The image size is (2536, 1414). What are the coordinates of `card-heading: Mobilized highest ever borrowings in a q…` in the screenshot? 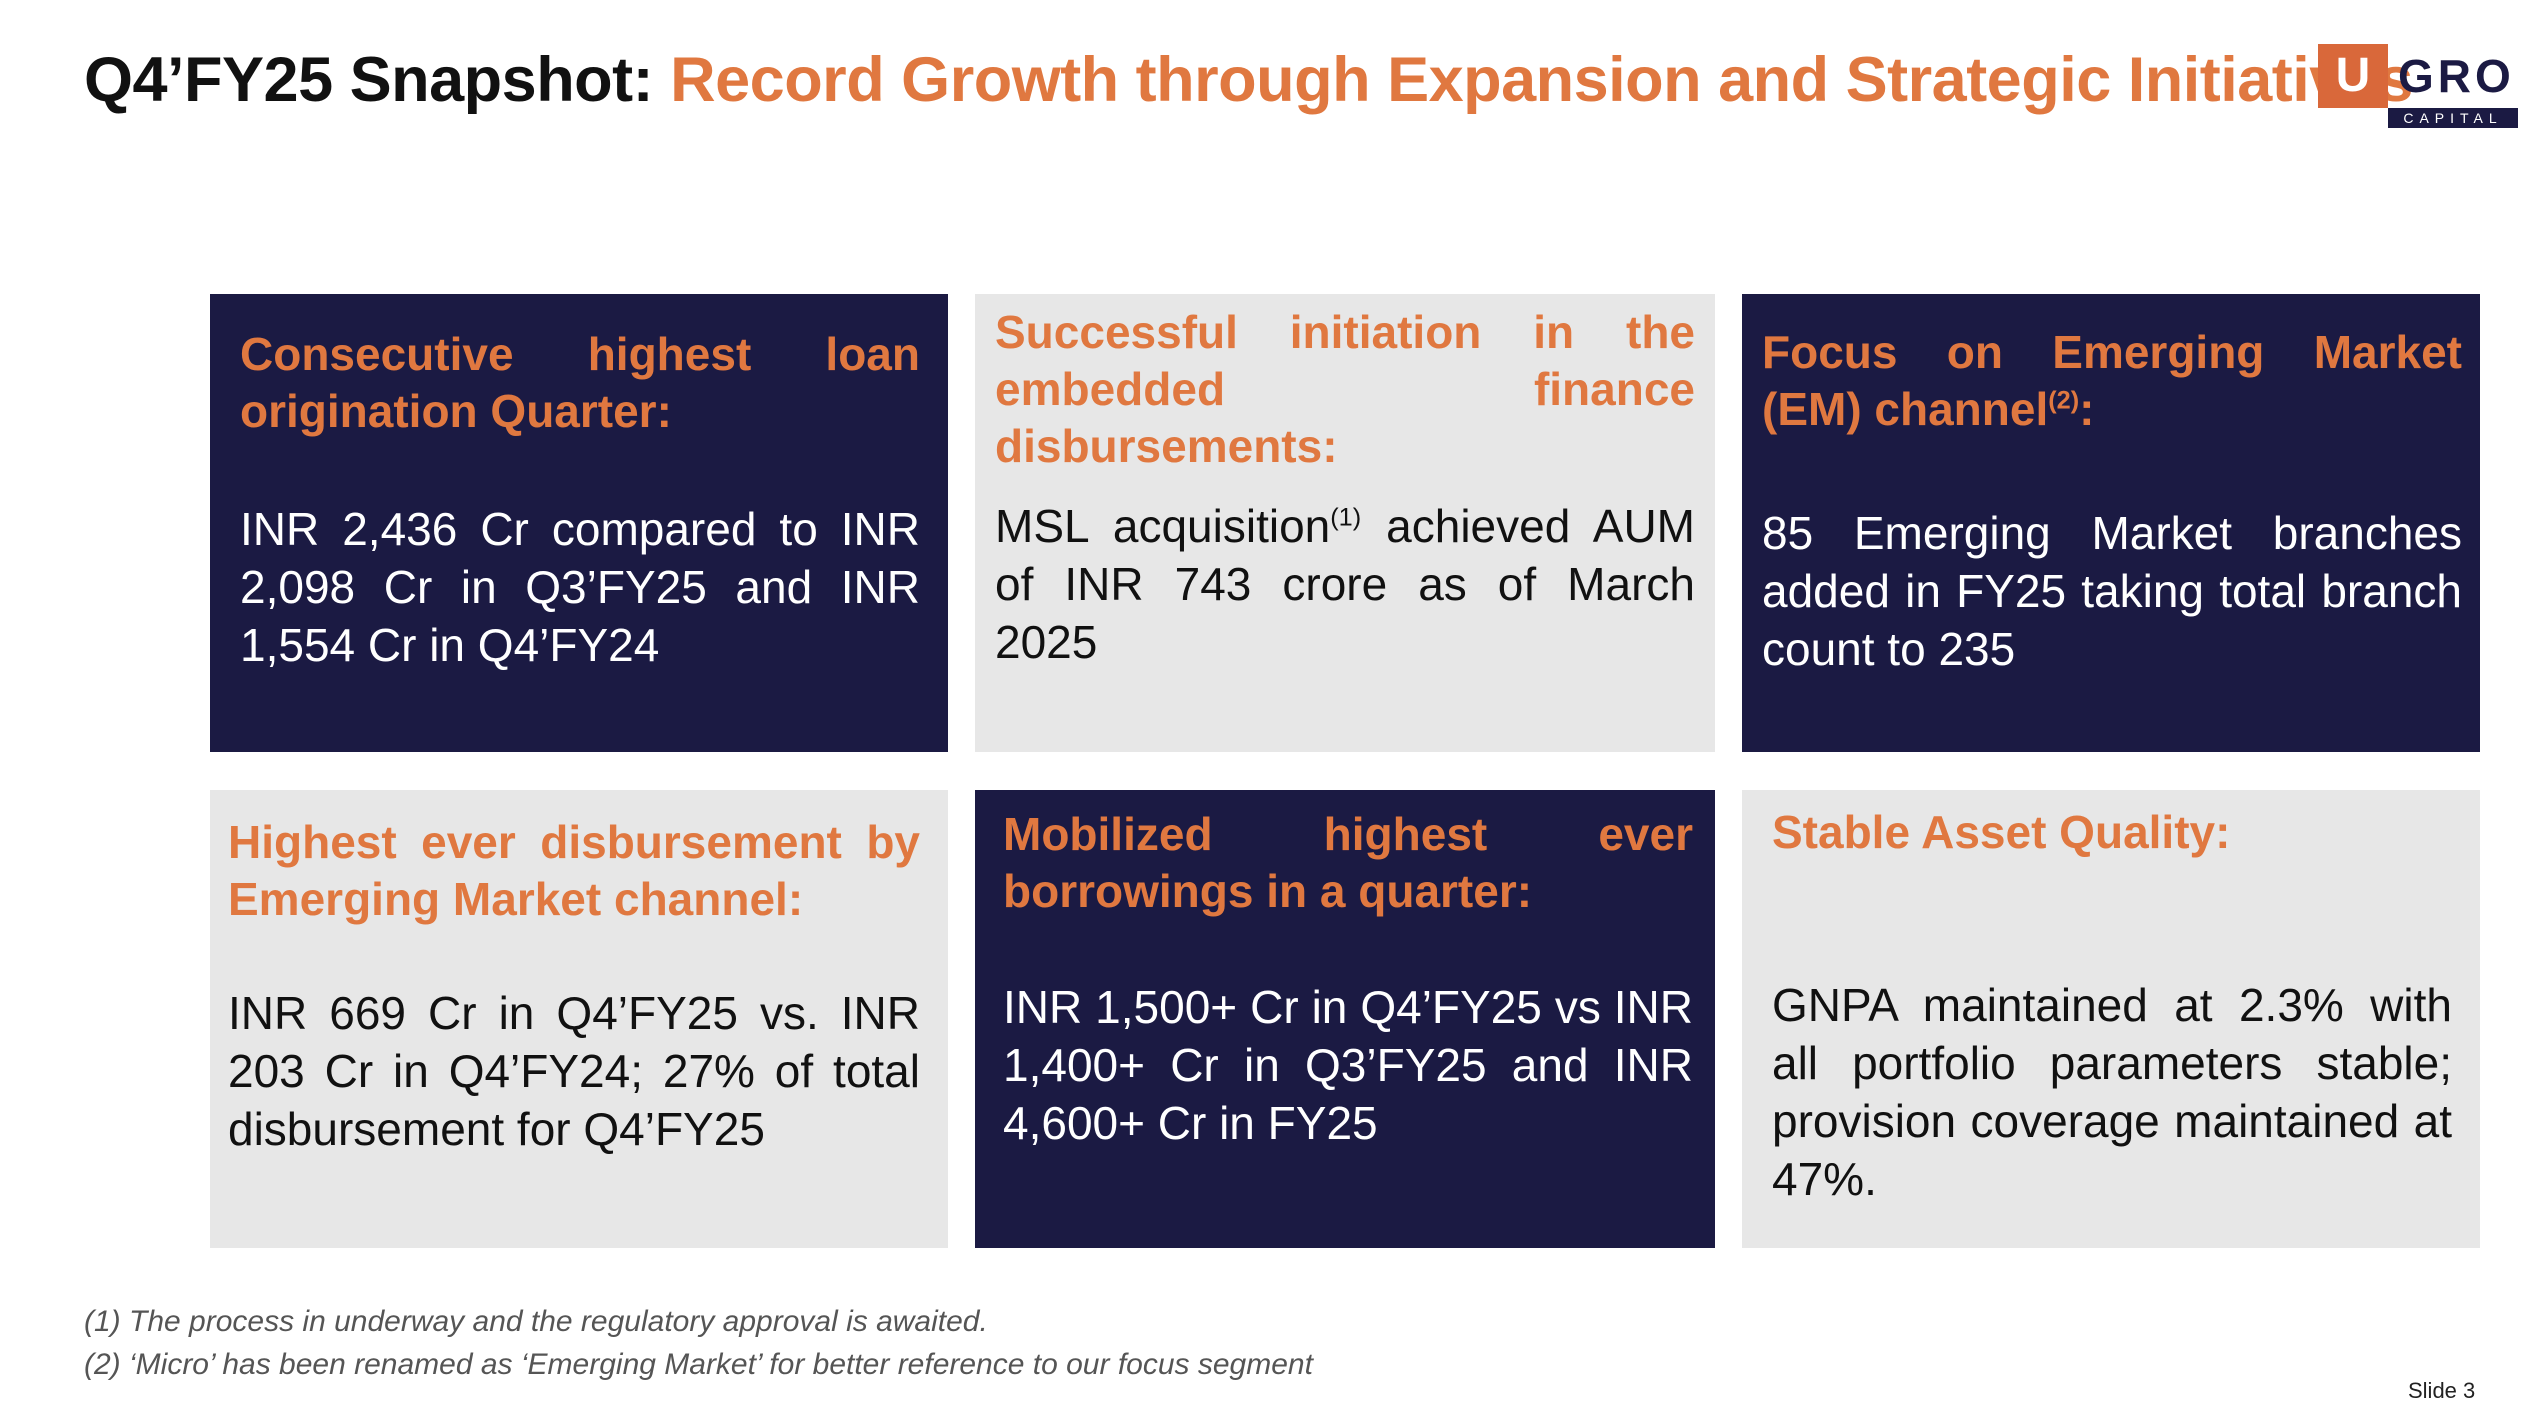 It's located at (1348, 862).